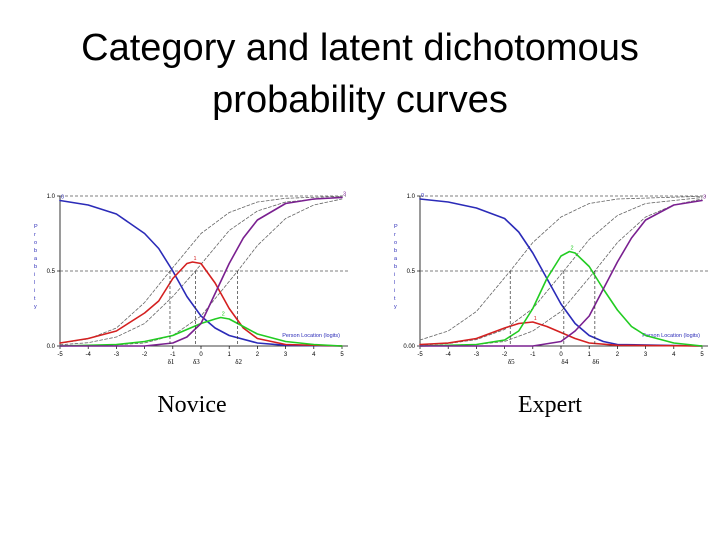 The height and width of the screenshot is (540, 720). Describe the element at coordinates (51, 347) in the screenshot. I see `y-tick-label: 0.0` at that location.